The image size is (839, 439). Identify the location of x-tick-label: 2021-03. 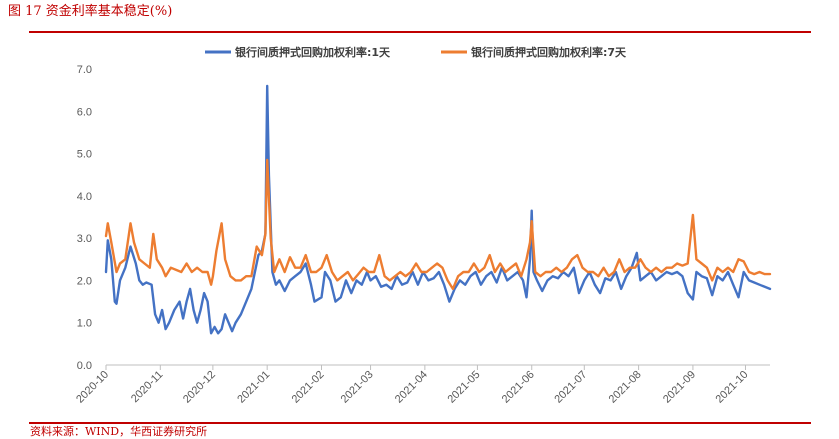
(357, 387).